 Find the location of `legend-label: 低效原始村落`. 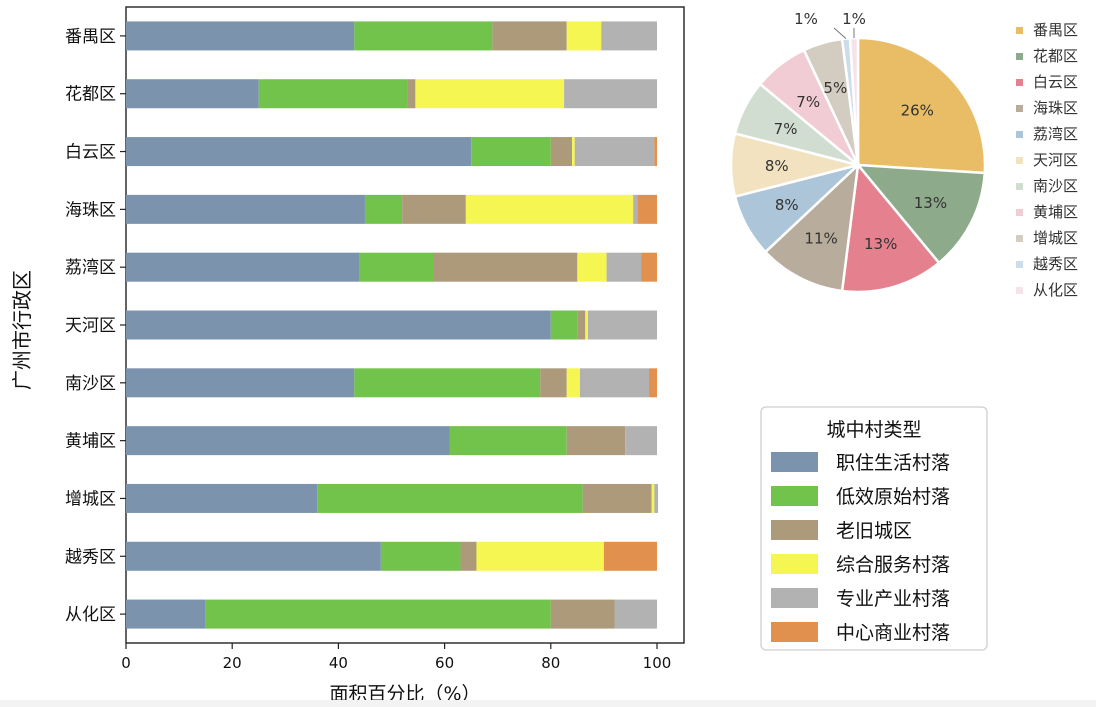

legend-label: 低效原始村落 is located at coordinates (893, 497).